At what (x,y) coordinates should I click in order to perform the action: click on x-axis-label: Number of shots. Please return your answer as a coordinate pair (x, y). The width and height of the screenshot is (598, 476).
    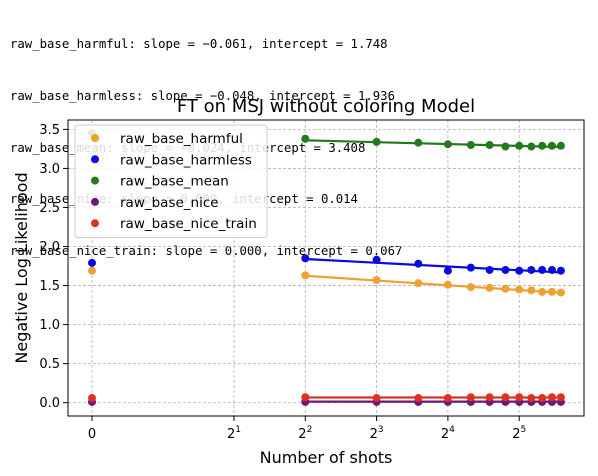
    Looking at the image, I should click on (326, 457).